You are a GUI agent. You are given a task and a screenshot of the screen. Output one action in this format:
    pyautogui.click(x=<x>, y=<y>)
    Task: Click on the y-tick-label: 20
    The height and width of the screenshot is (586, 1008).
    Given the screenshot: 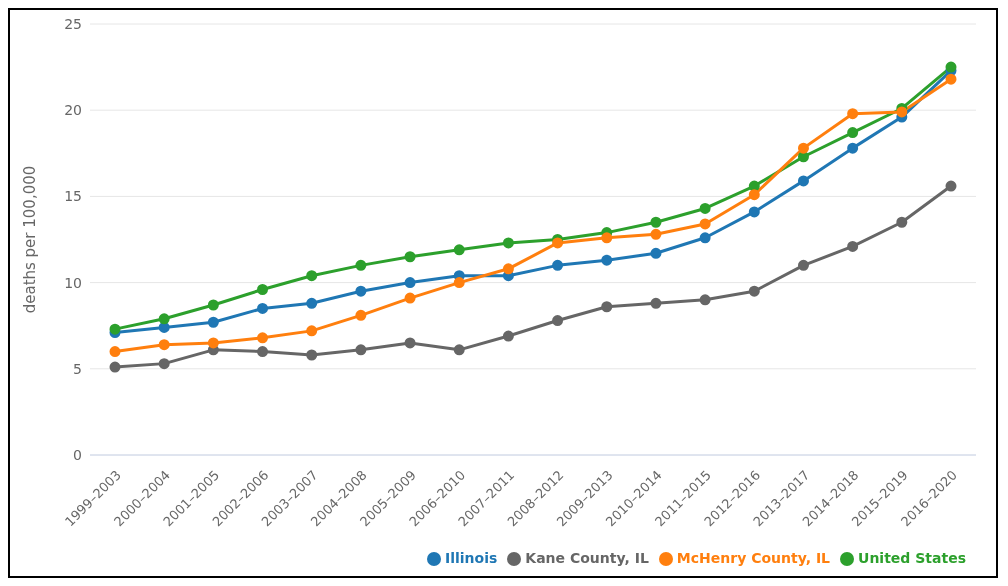 What is the action you would take?
    pyautogui.click(x=73, y=110)
    